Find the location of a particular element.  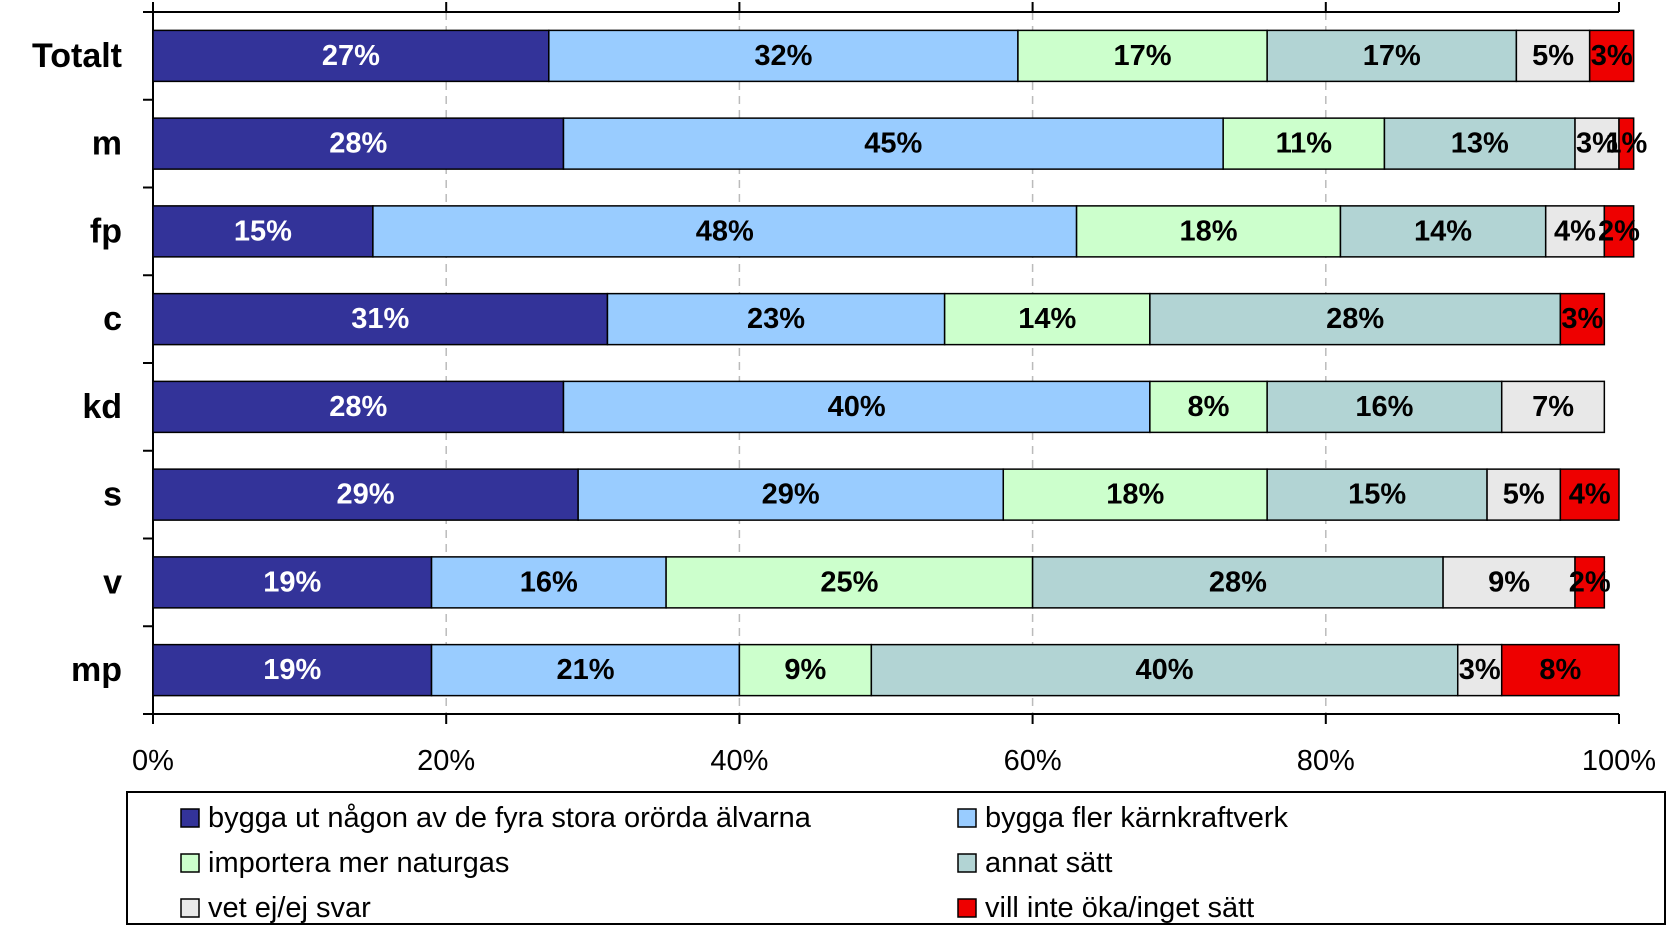

category-label: kd is located at coordinates (102, 407).